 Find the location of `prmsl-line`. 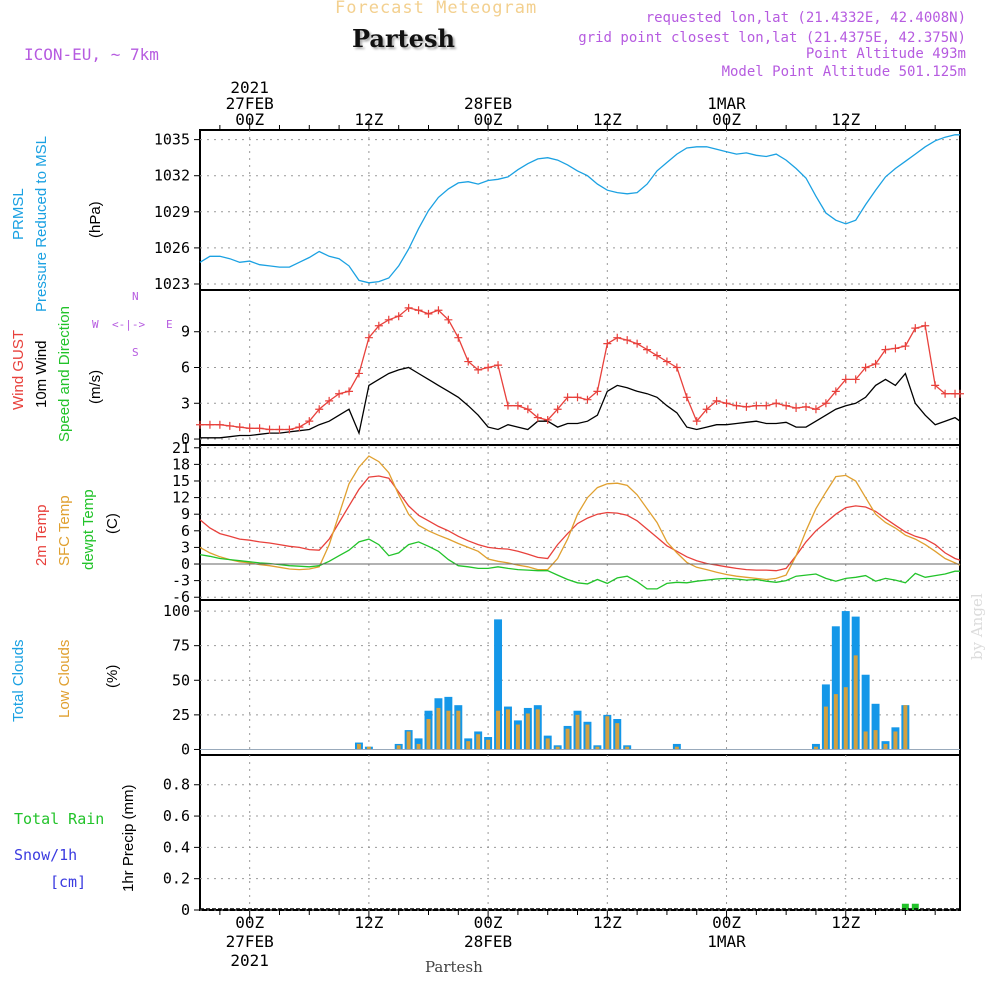

prmsl-line is located at coordinates (579, 209).